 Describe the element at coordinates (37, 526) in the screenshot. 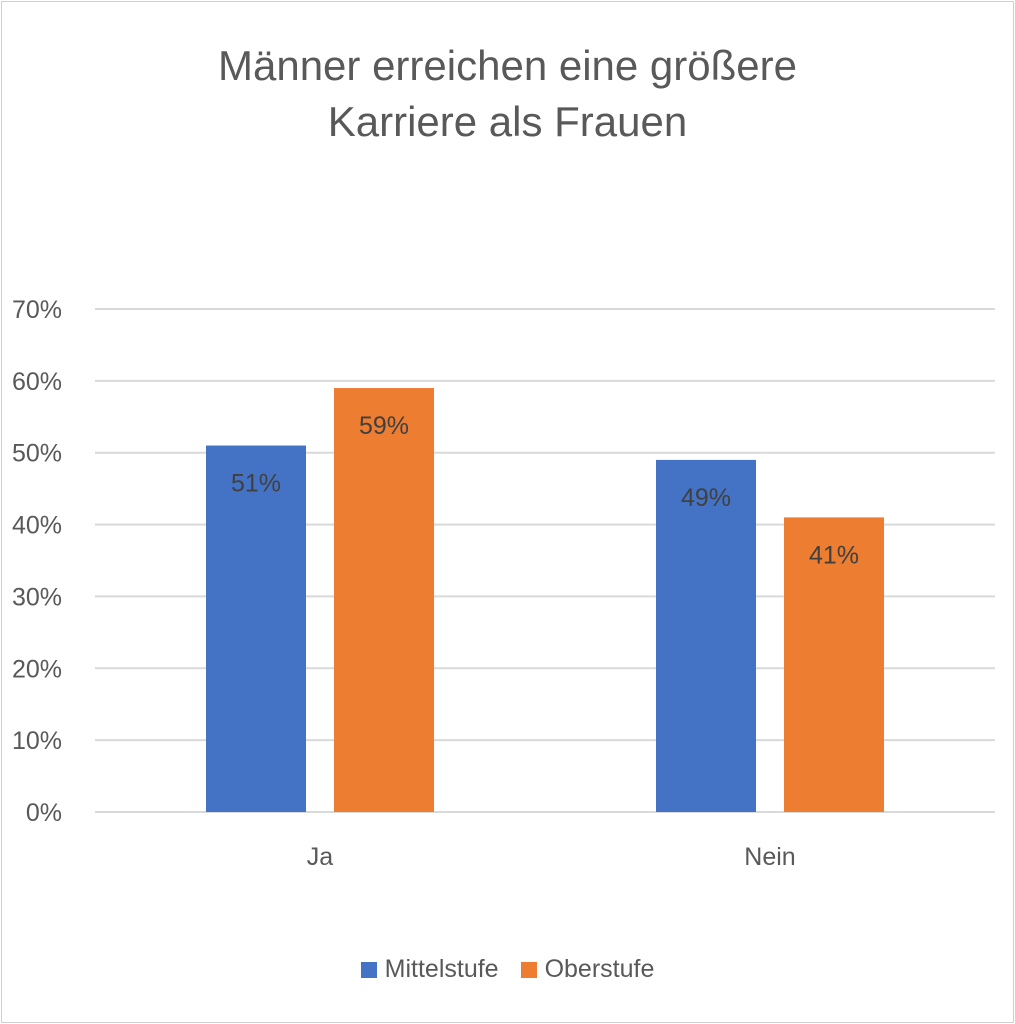

I see `y-tick-label: 40%` at that location.